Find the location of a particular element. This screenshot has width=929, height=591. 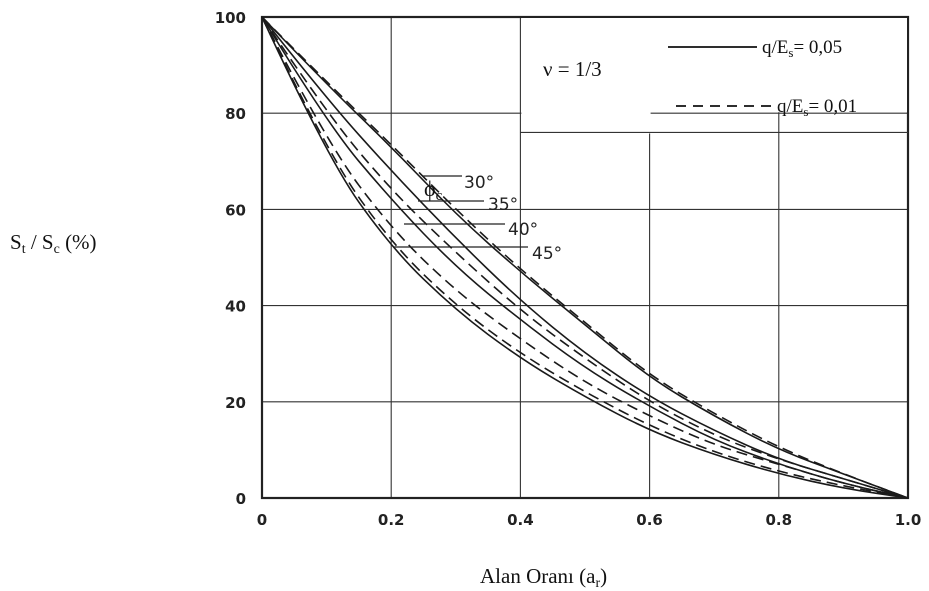

x-tick-label-1: 0.2 is located at coordinates (391, 520).